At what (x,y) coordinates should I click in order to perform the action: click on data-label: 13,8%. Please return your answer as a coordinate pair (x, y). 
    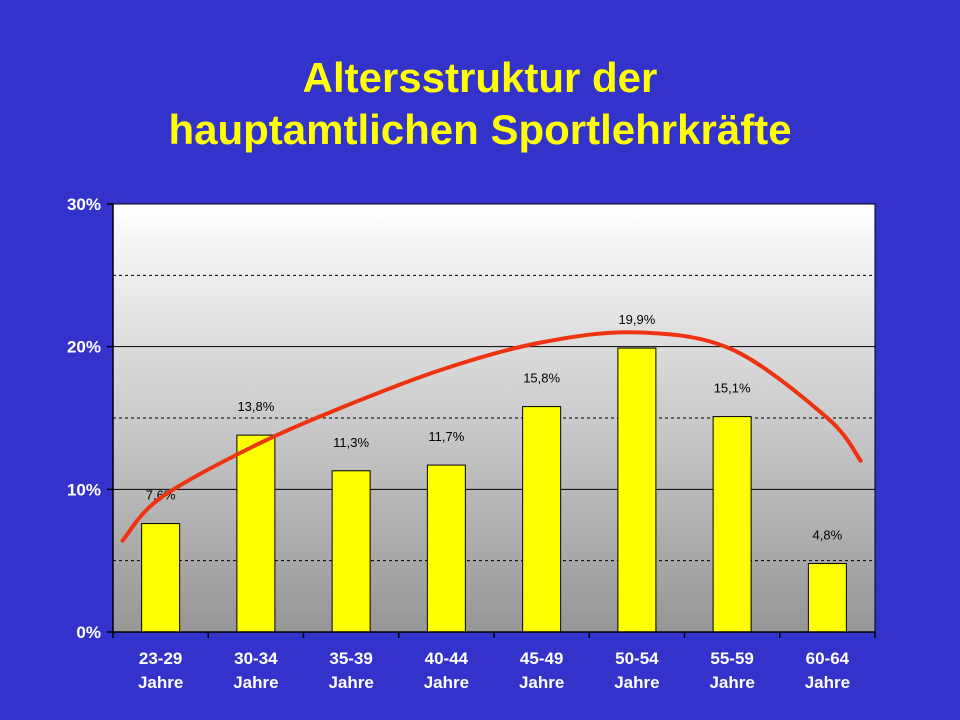
    Looking at the image, I should click on (255, 406).